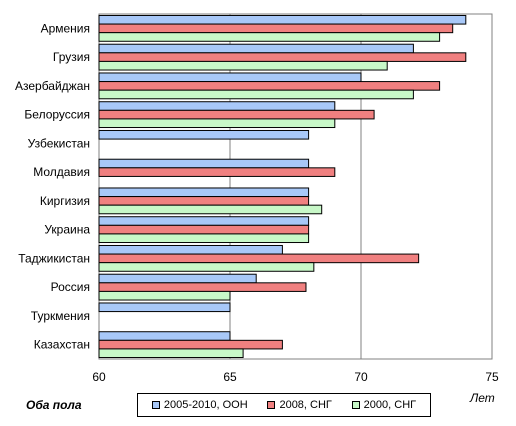  I want to click on x-tick-label: 75, so click(492, 377).